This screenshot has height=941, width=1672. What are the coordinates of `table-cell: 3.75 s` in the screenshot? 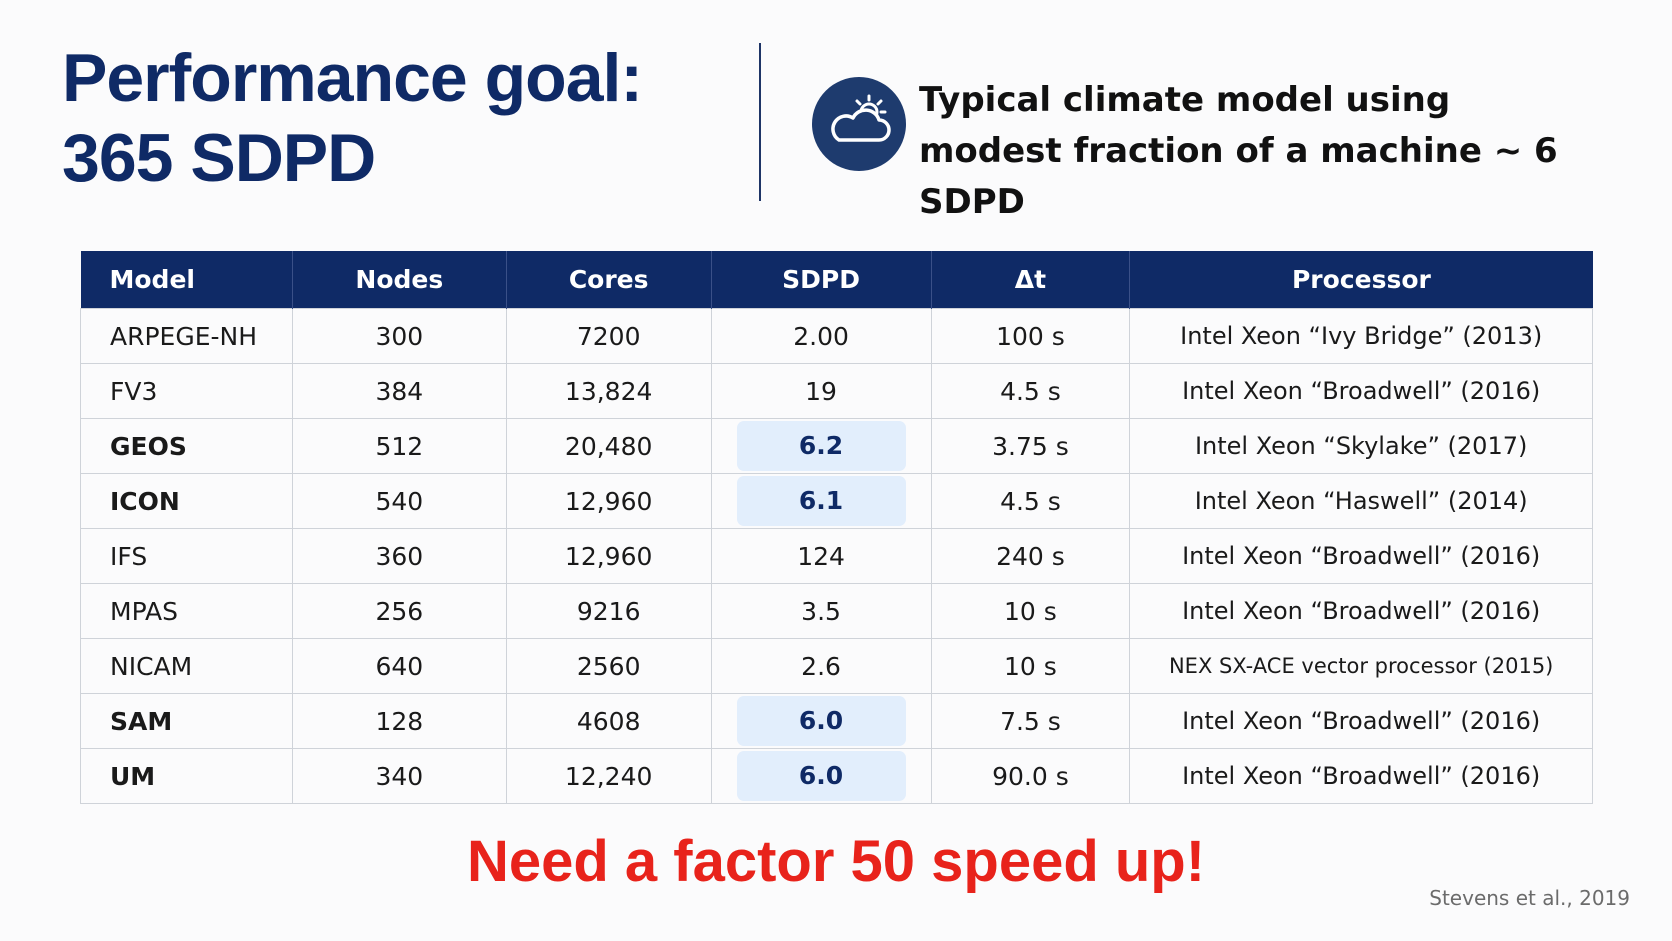 It's located at (1030, 446).